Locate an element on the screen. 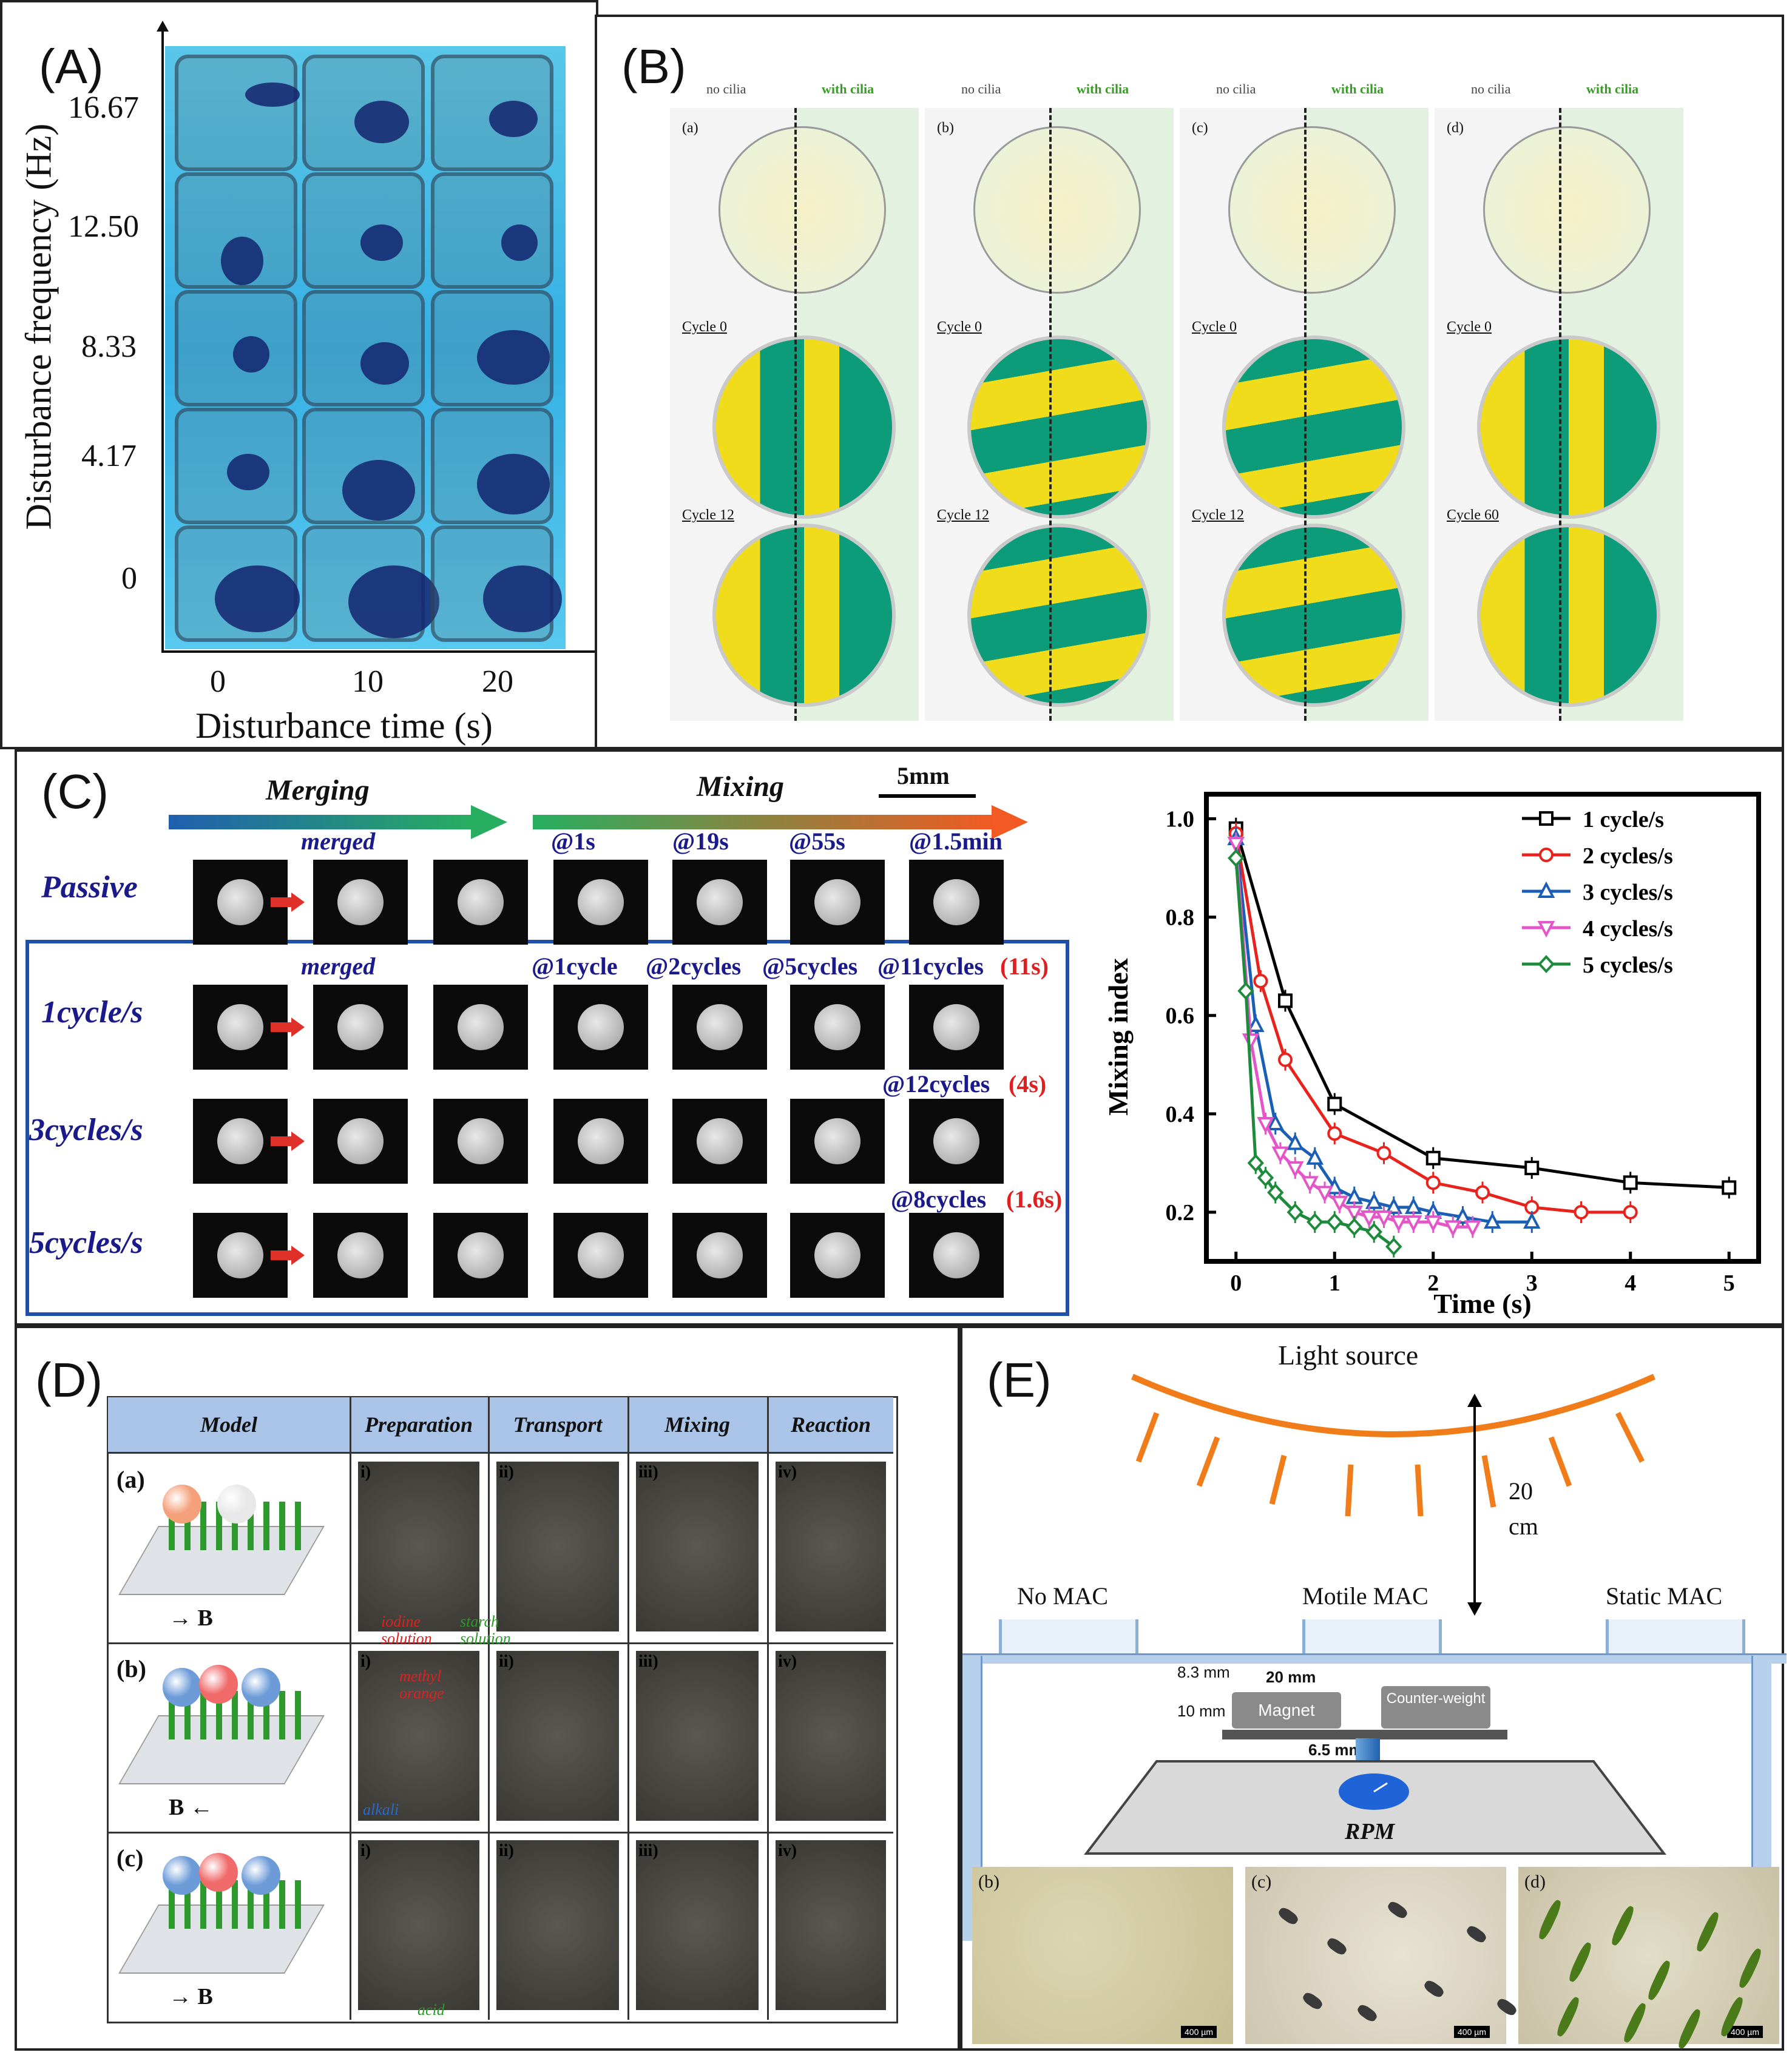 The image size is (1792, 2058). panel-a-ytick: 8.33 is located at coordinates (109, 346).